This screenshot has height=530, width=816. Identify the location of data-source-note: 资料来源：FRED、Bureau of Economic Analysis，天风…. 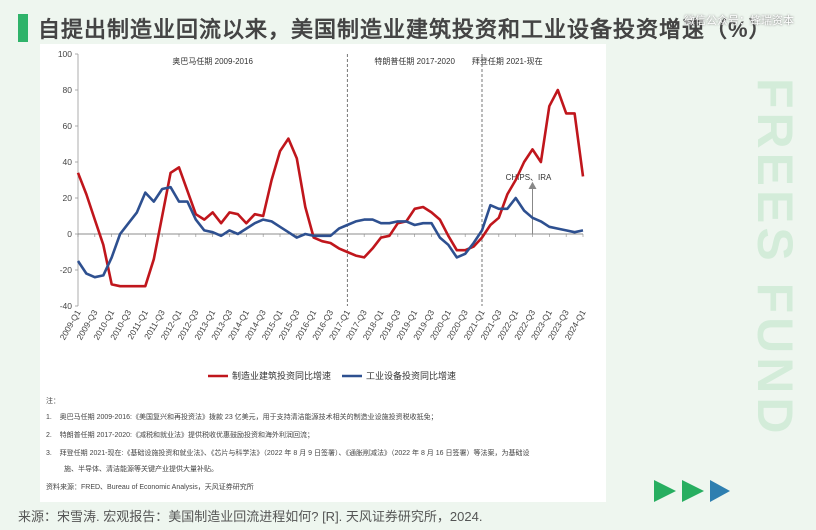
(150, 487).